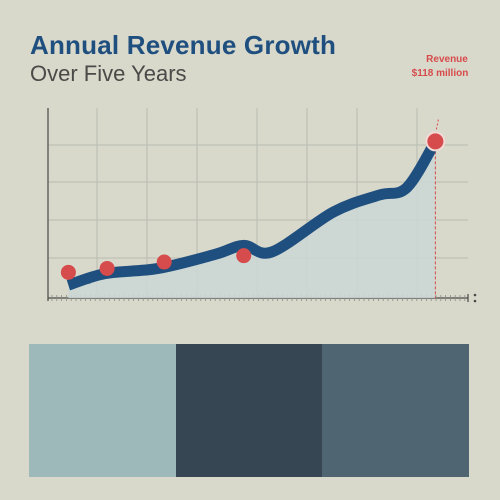 Image resolution: width=500 pixels, height=500 pixels. Describe the element at coordinates (440, 73) in the screenshot. I see `annotation-label-line-2: $118 million` at that location.